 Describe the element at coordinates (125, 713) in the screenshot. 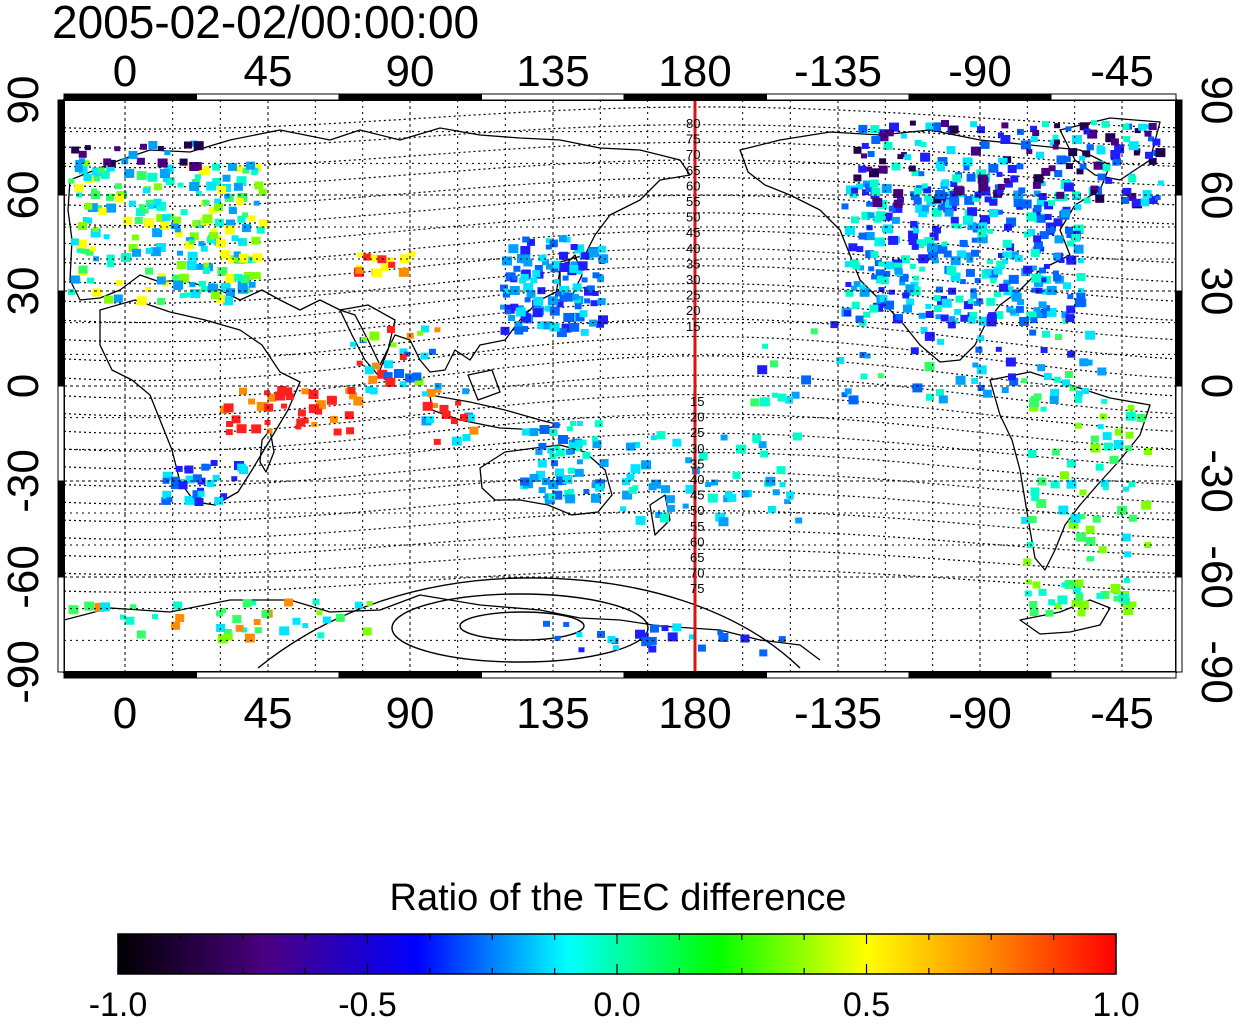

I see `longitude-label-bottom: 0` at that location.